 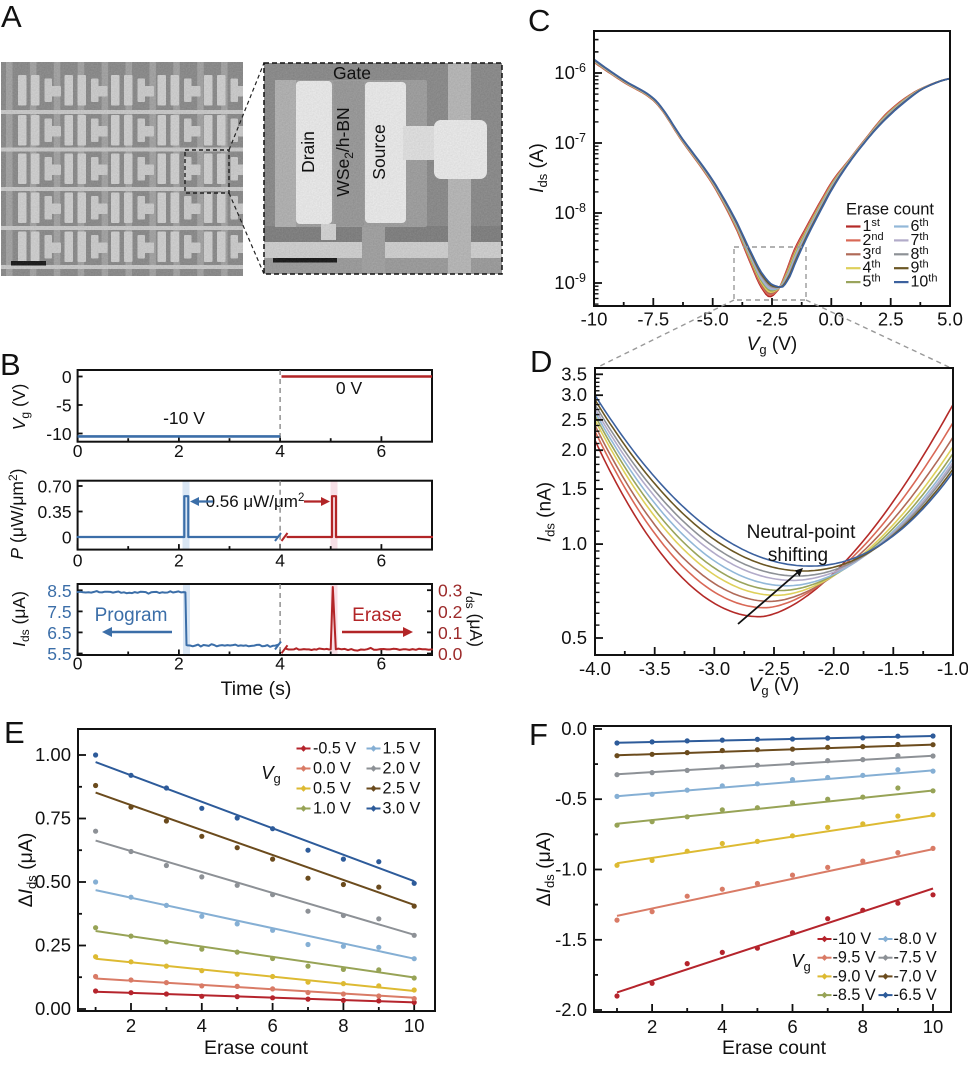 I want to click on svg-text: D, so click(x=541, y=361).